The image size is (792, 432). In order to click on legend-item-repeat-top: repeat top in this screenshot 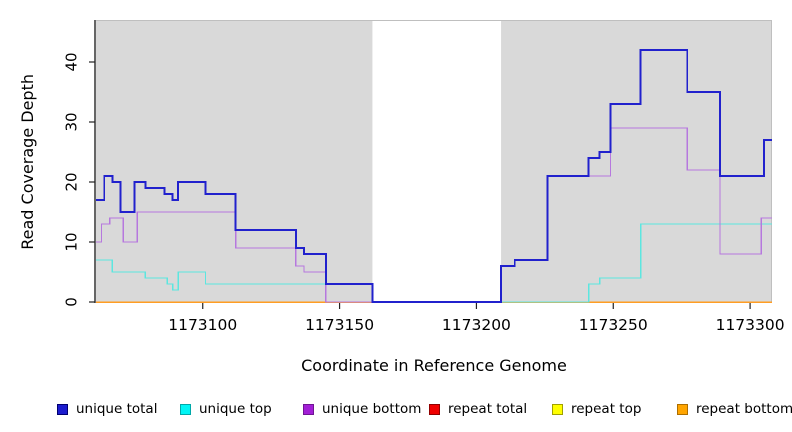, I will do `click(596, 409)`.